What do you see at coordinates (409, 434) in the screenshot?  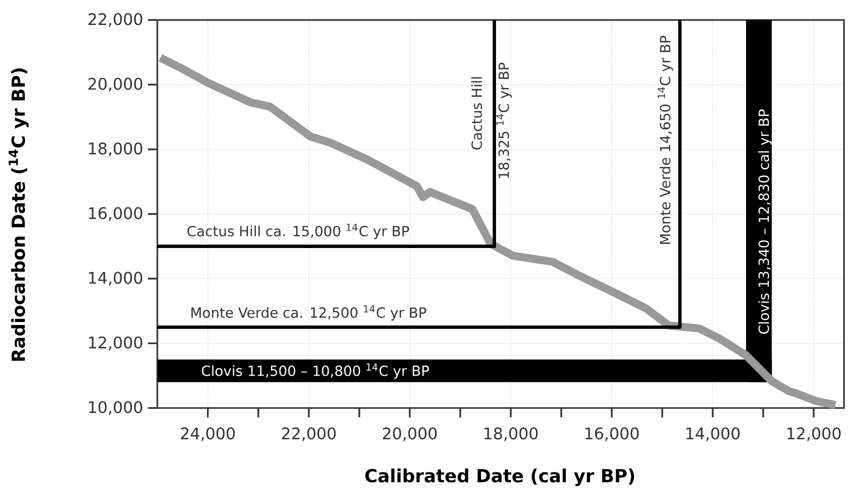 I see `x-tick-label: 20,000` at bounding box center [409, 434].